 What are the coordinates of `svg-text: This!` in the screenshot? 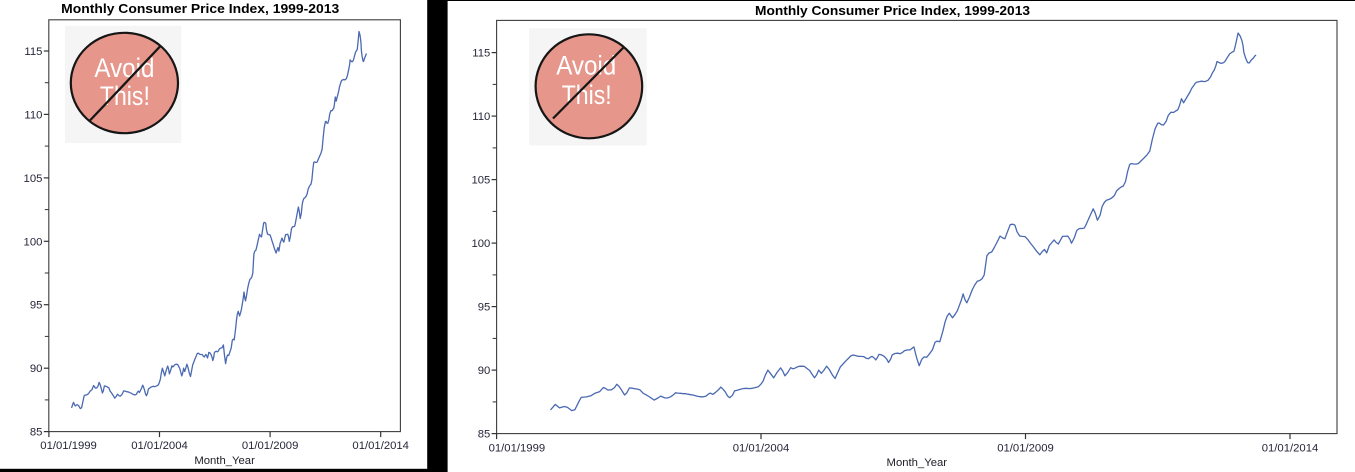 It's located at (125, 96).